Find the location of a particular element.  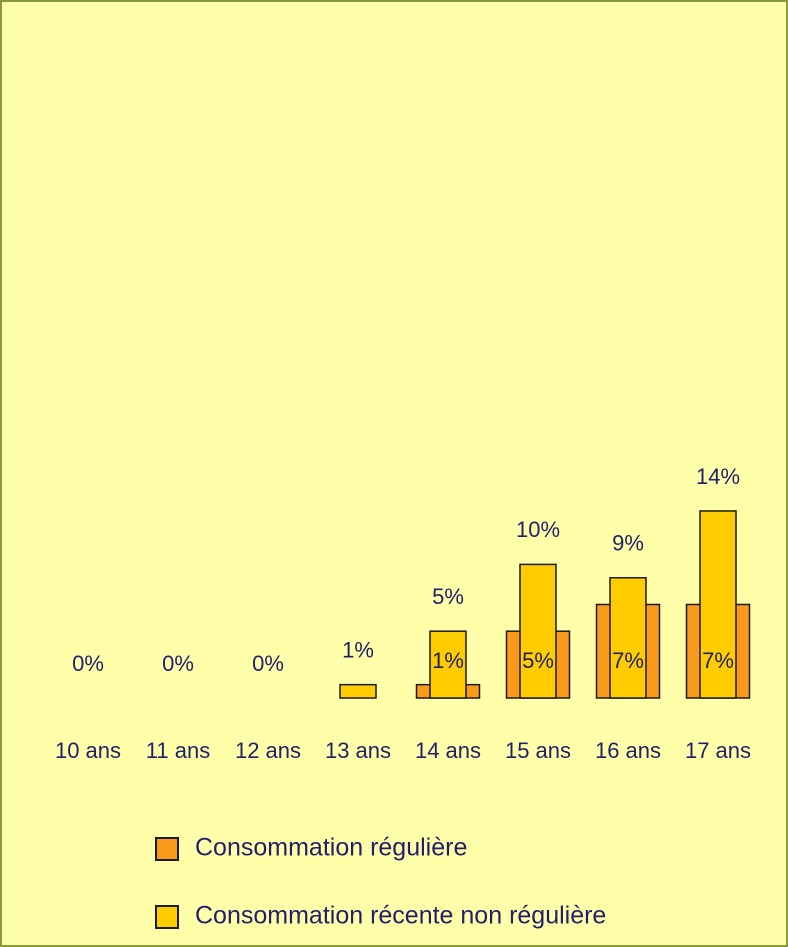

x-tick-label: 12 ans is located at coordinates (268, 750).